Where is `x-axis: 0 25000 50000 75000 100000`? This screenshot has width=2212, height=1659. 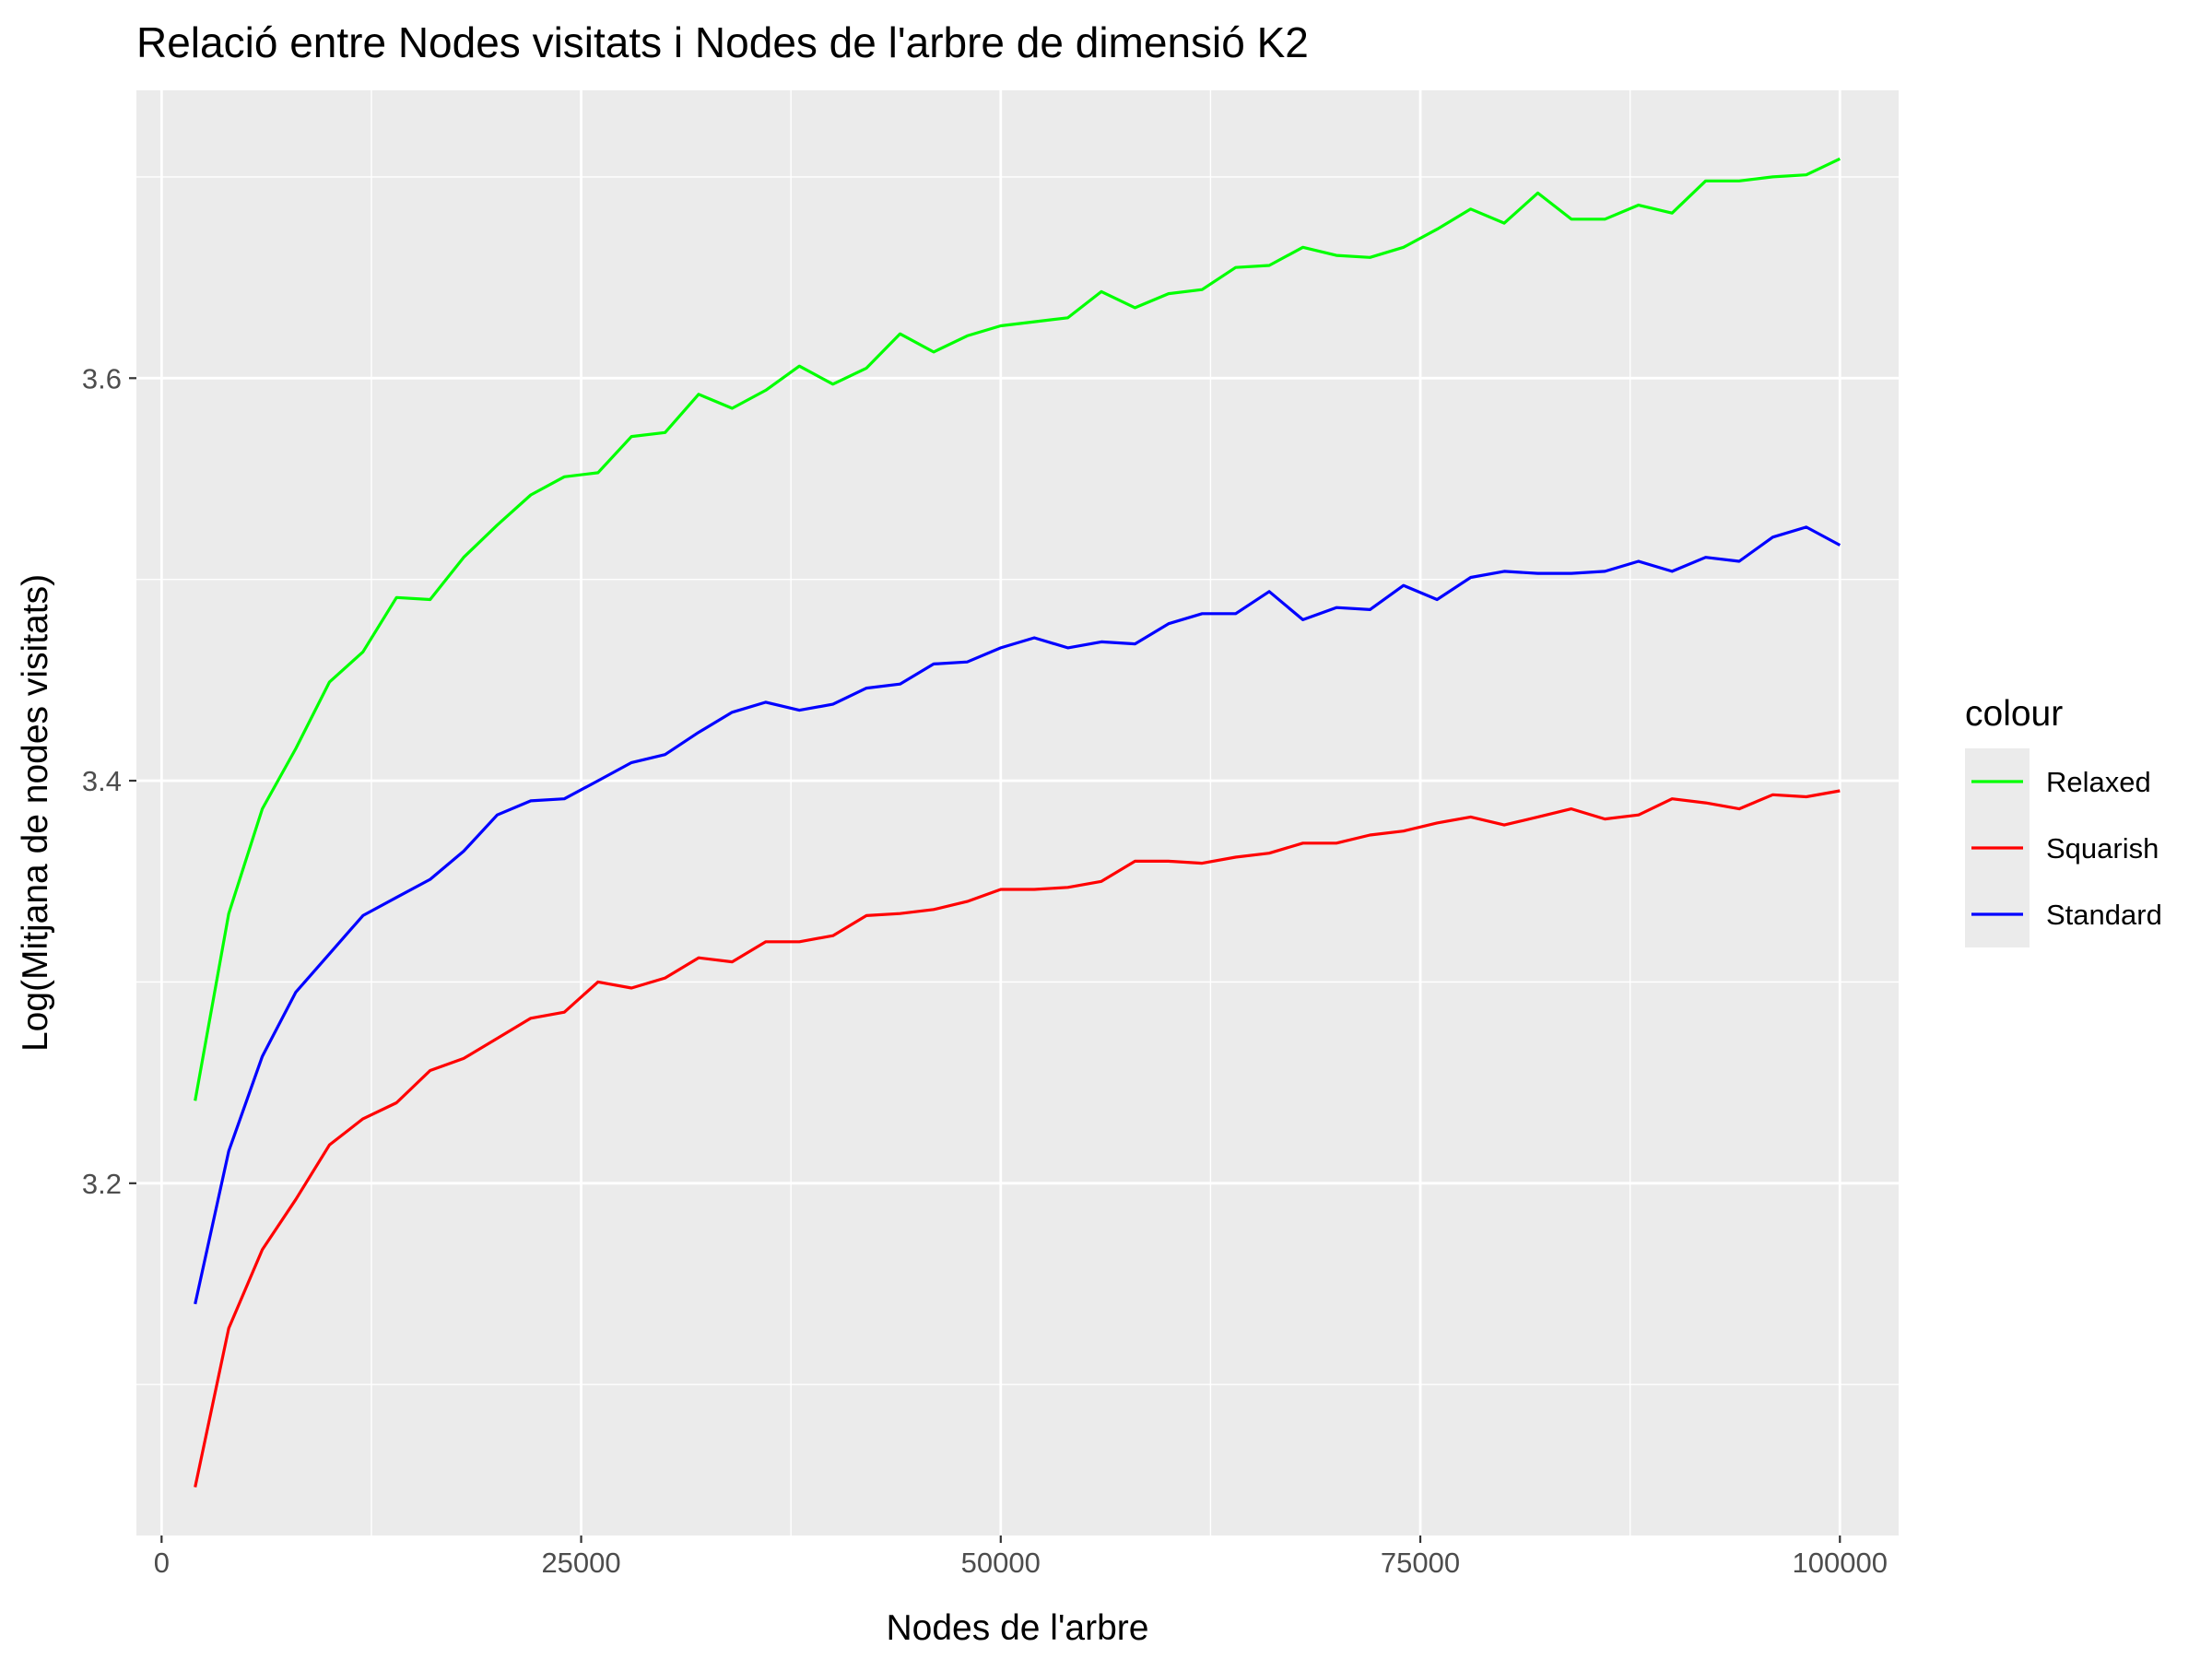 x-axis: 0 25000 50000 75000 100000 is located at coordinates (1021, 1557).